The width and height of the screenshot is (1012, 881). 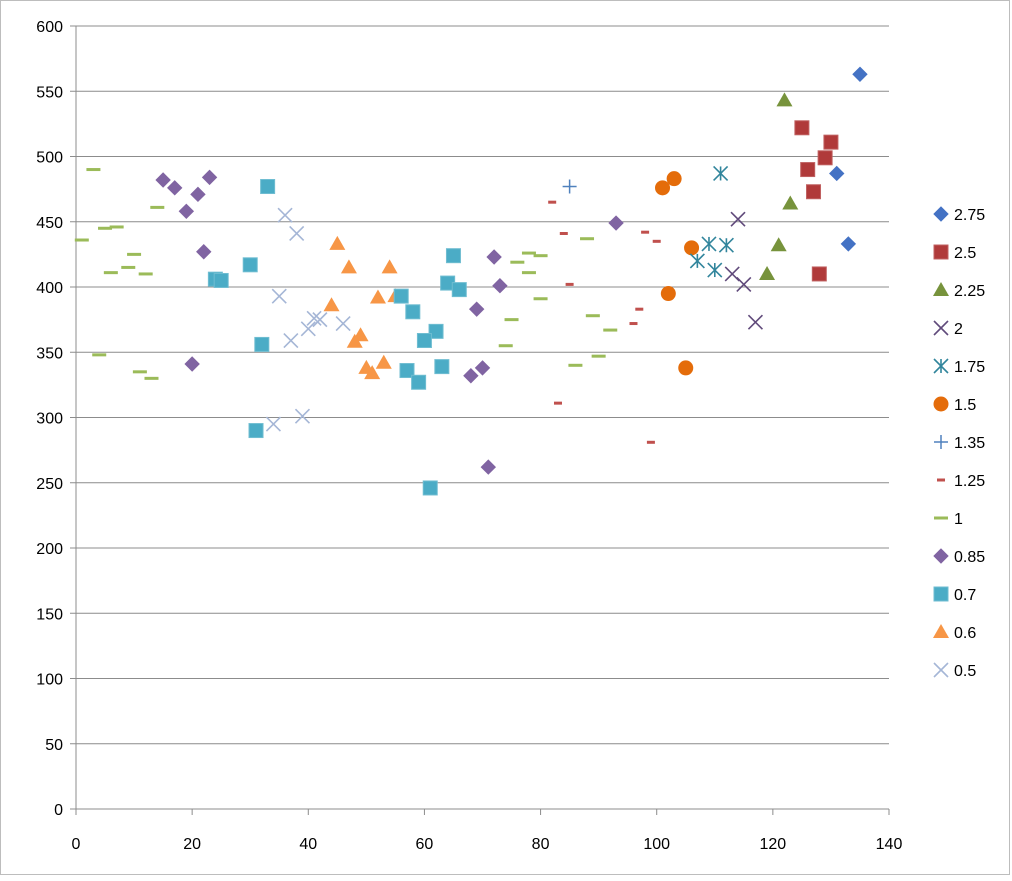 What do you see at coordinates (816, 201) in the screenshot?
I see `series-2.5` at bounding box center [816, 201].